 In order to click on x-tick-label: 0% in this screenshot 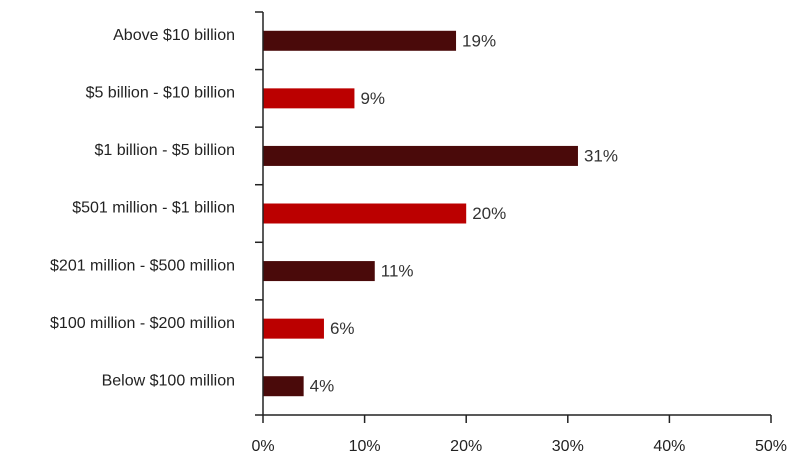, I will do `click(262, 446)`.